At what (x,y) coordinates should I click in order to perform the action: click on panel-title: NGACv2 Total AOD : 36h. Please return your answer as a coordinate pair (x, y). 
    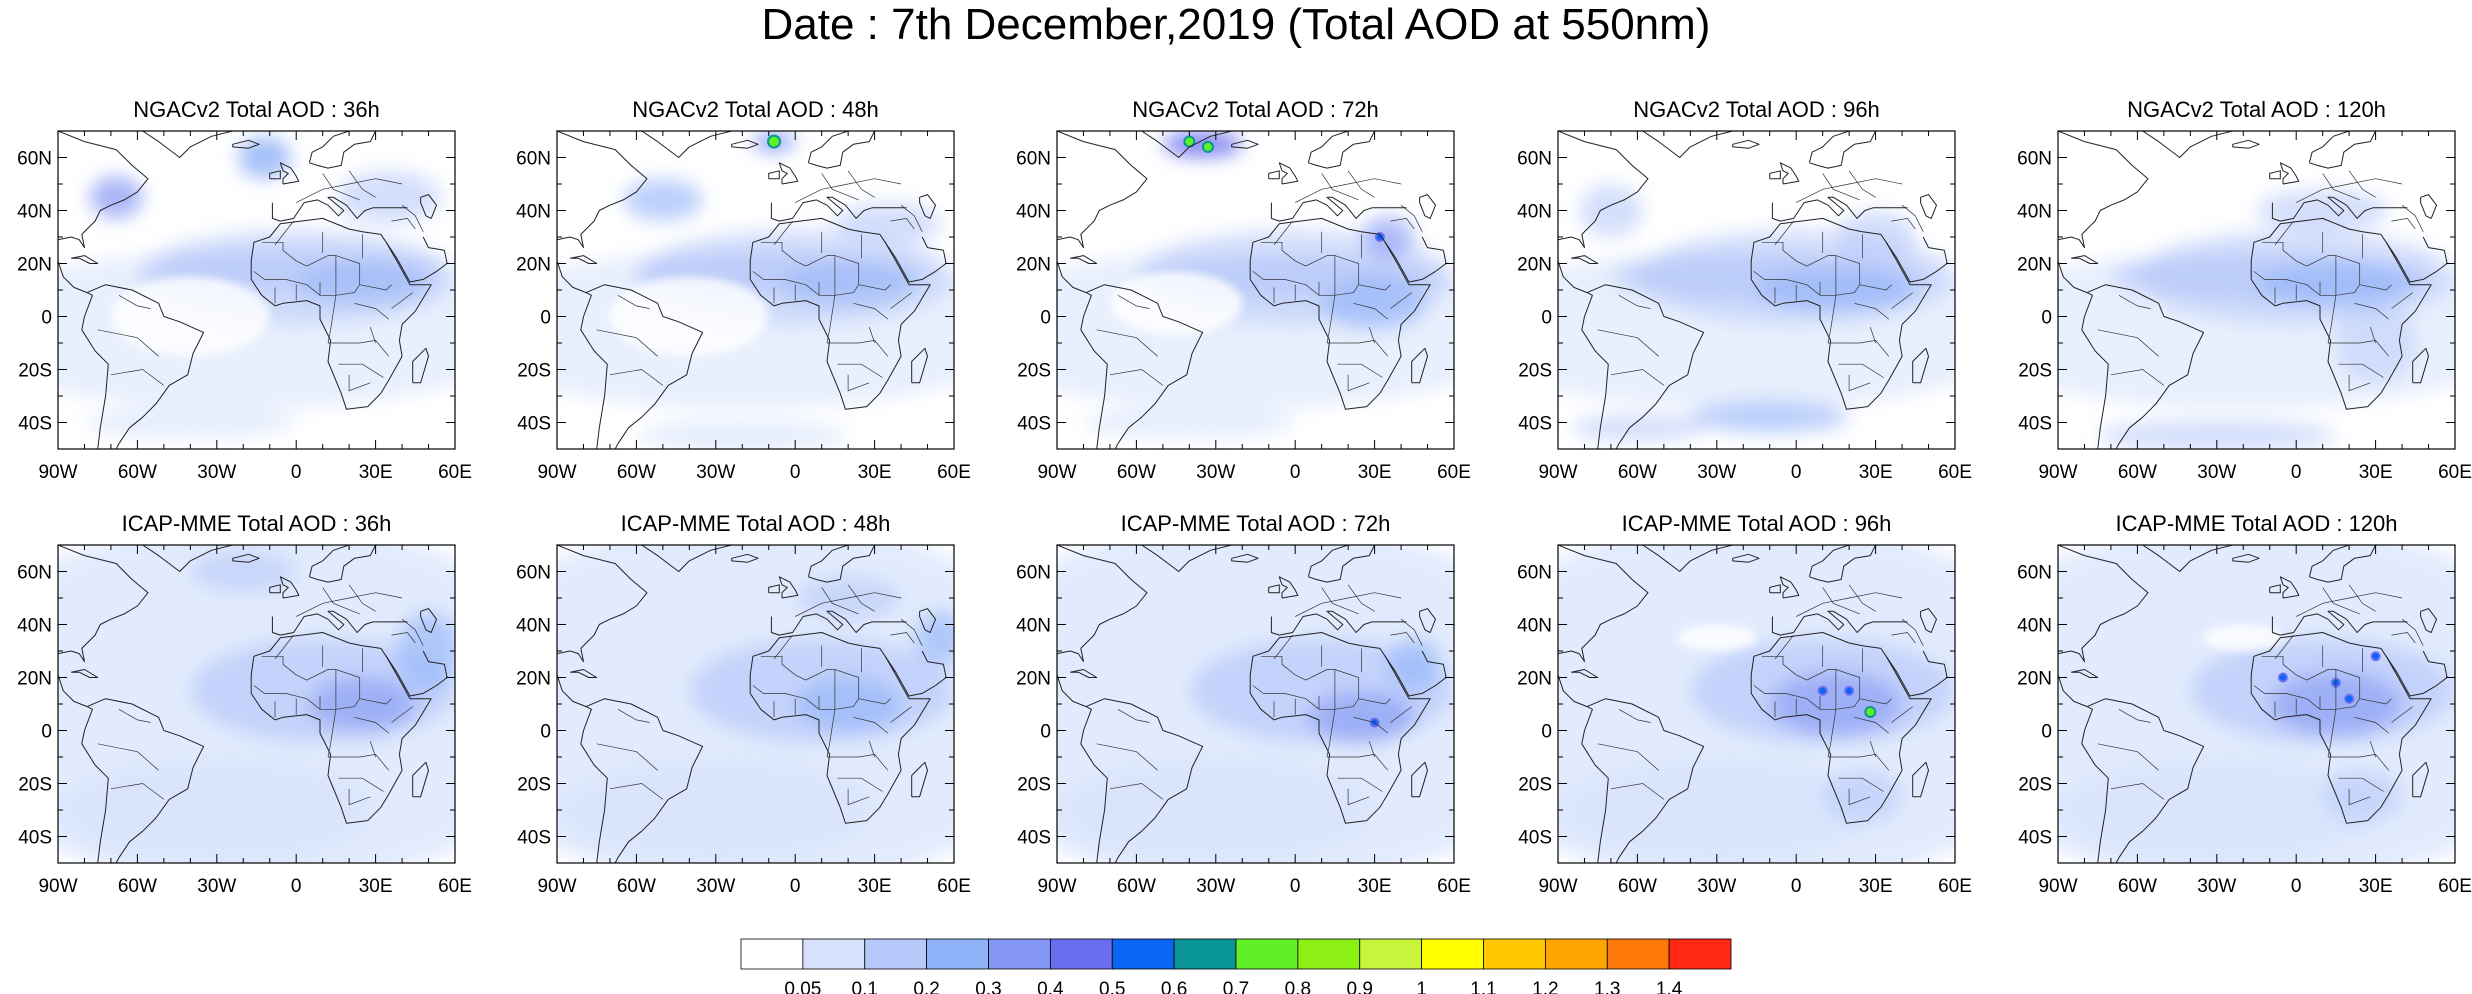
    Looking at the image, I should click on (256, 109).